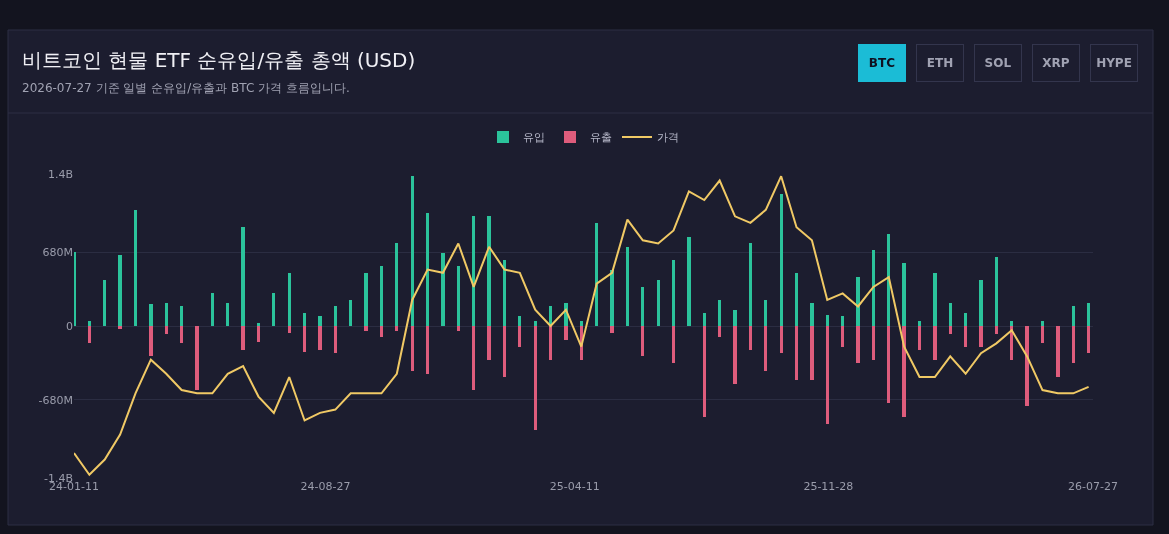 The width and height of the screenshot is (1169, 534). Describe the element at coordinates (325, 486) in the screenshot. I see `x-tick-label: 24-08-27` at that location.